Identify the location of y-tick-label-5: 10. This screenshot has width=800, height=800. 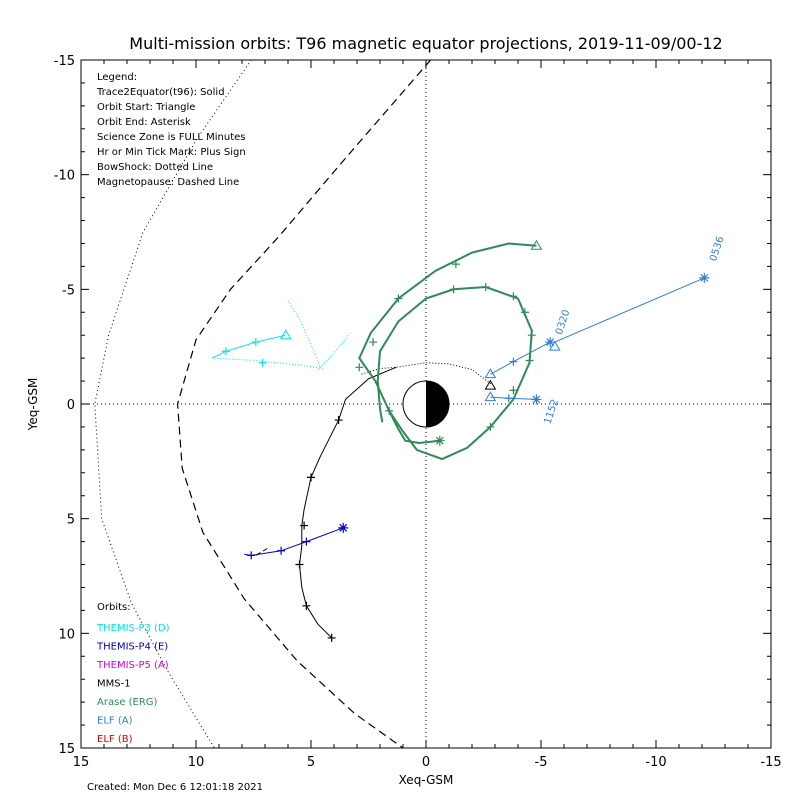
(66, 634).